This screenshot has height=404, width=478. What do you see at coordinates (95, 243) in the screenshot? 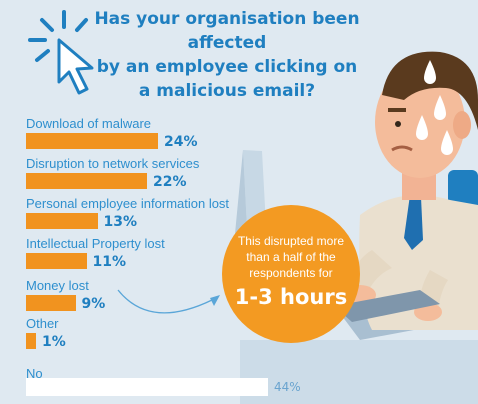
I see `bar-label: Intellectual Property lost` at bounding box center [95, 243].